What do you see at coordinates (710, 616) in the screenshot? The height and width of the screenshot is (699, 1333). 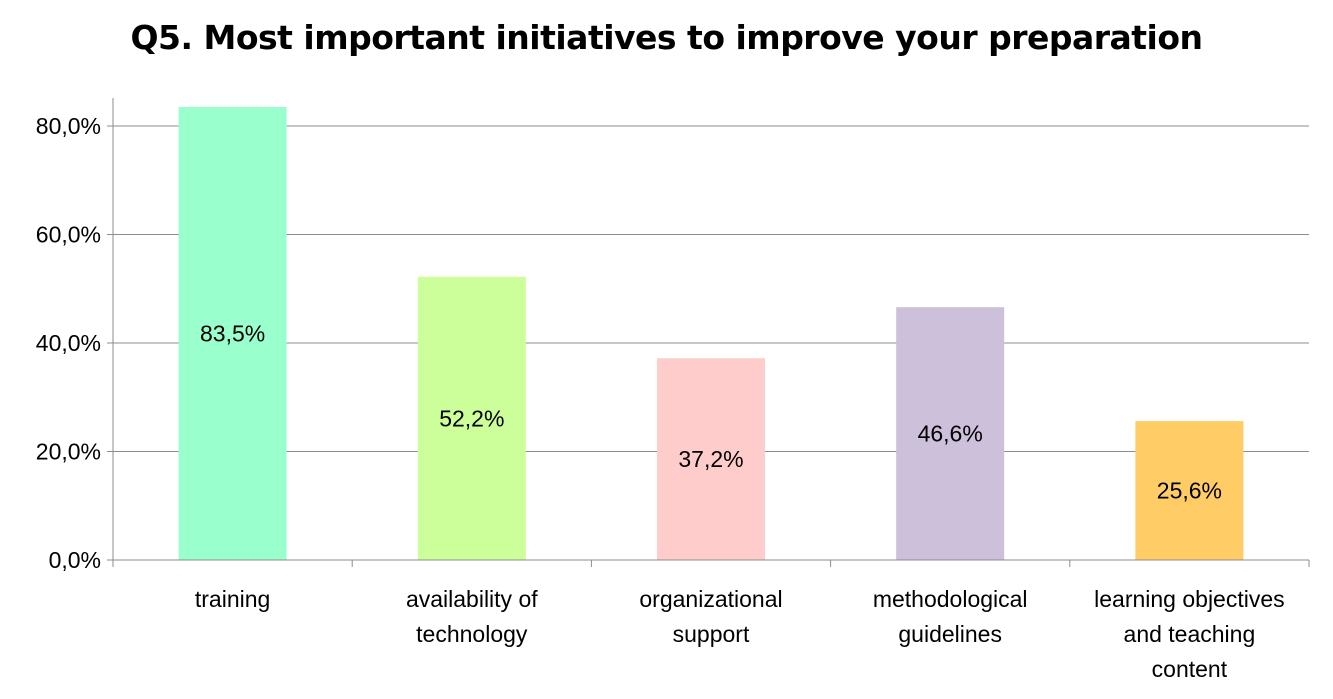 I see `category-label: organizational support` at bounding box center [710, 616].